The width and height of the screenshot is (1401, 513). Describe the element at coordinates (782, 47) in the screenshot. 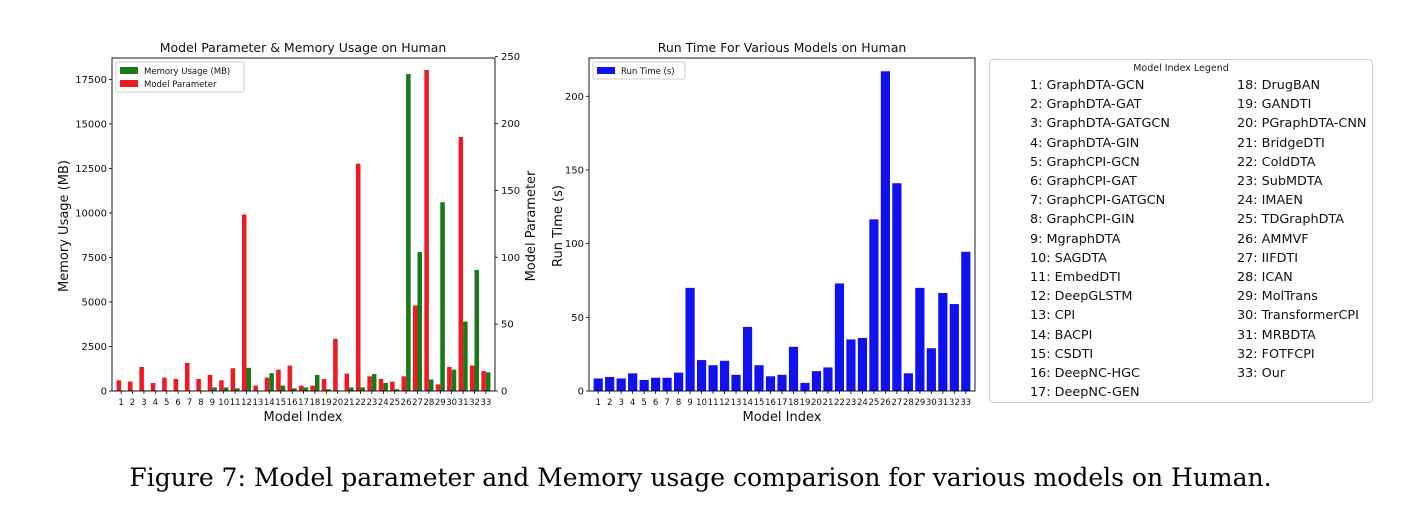

I see `chart2-title: Run Time For Various Models on Human` at that location.